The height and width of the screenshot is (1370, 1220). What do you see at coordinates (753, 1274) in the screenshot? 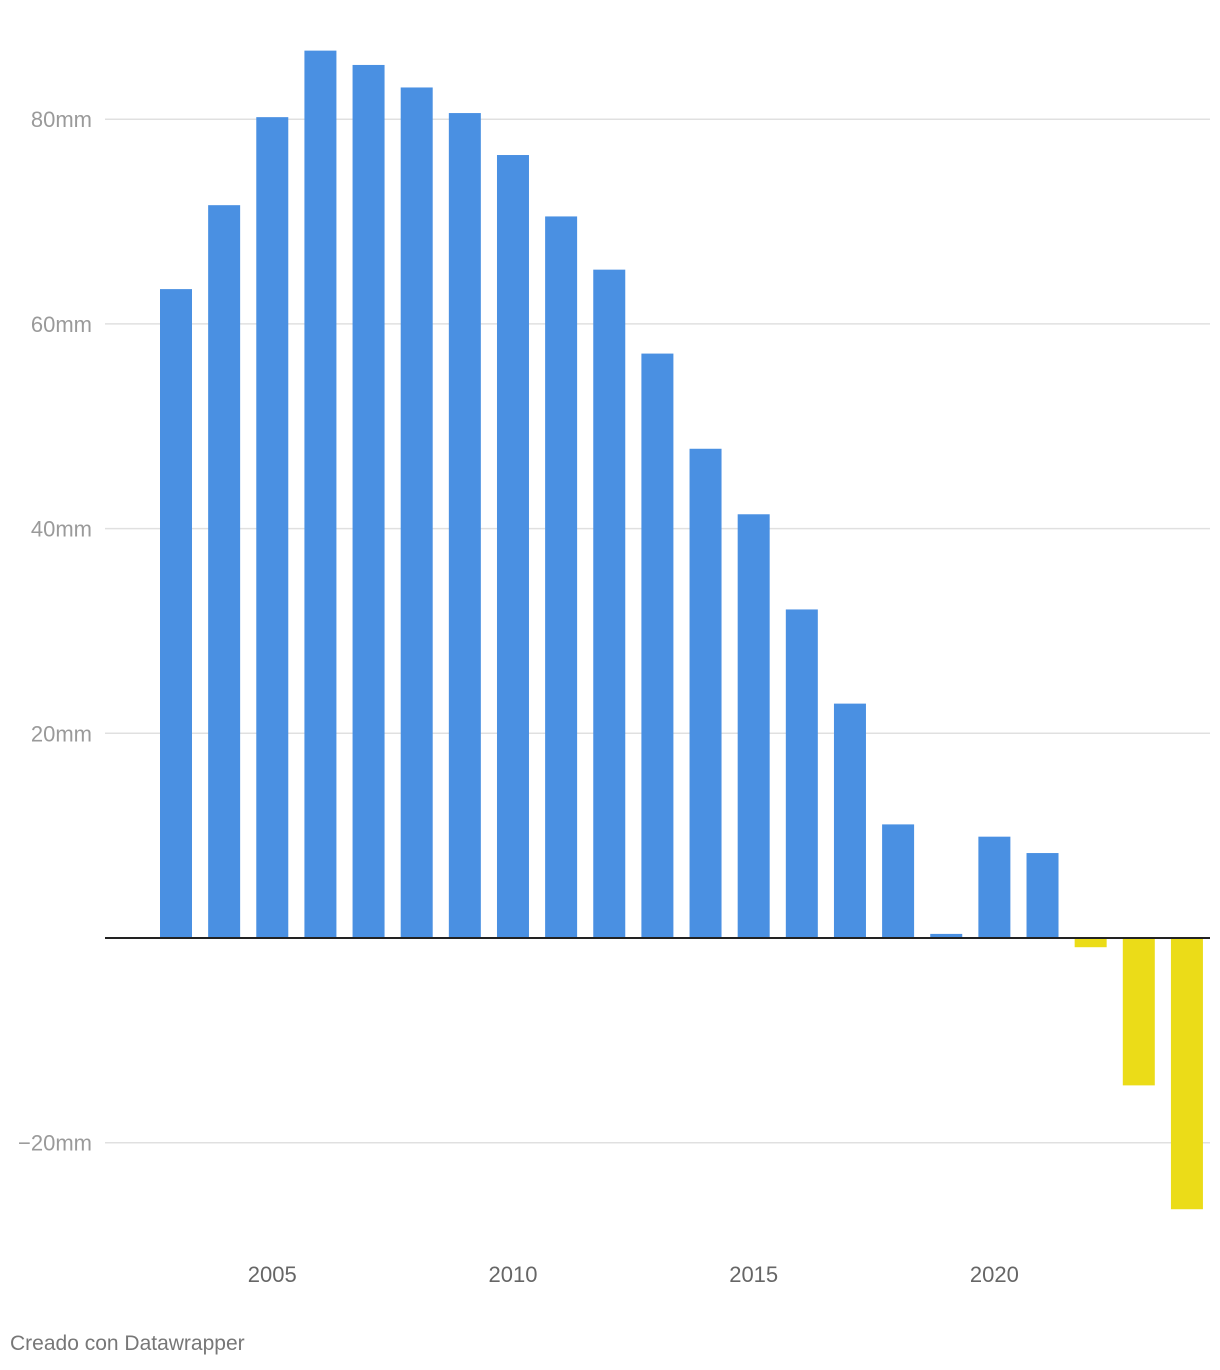
I see `x-tick-label: 2015` at bounding box center [753, 1274].